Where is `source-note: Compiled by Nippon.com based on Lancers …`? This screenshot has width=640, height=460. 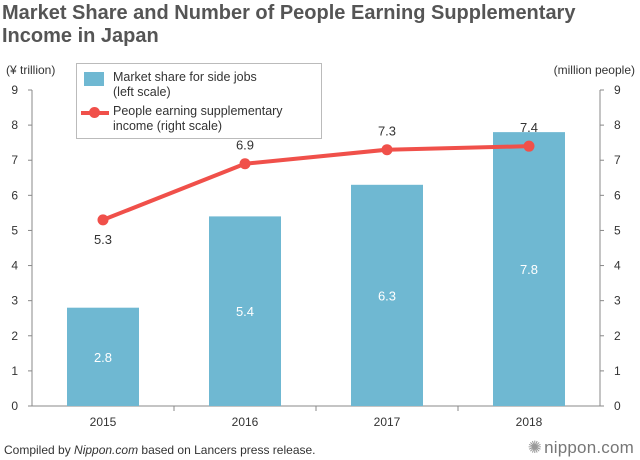
source-note: Compiled by Nippon.com based on Lancers … is located at coordinates (160, 450).